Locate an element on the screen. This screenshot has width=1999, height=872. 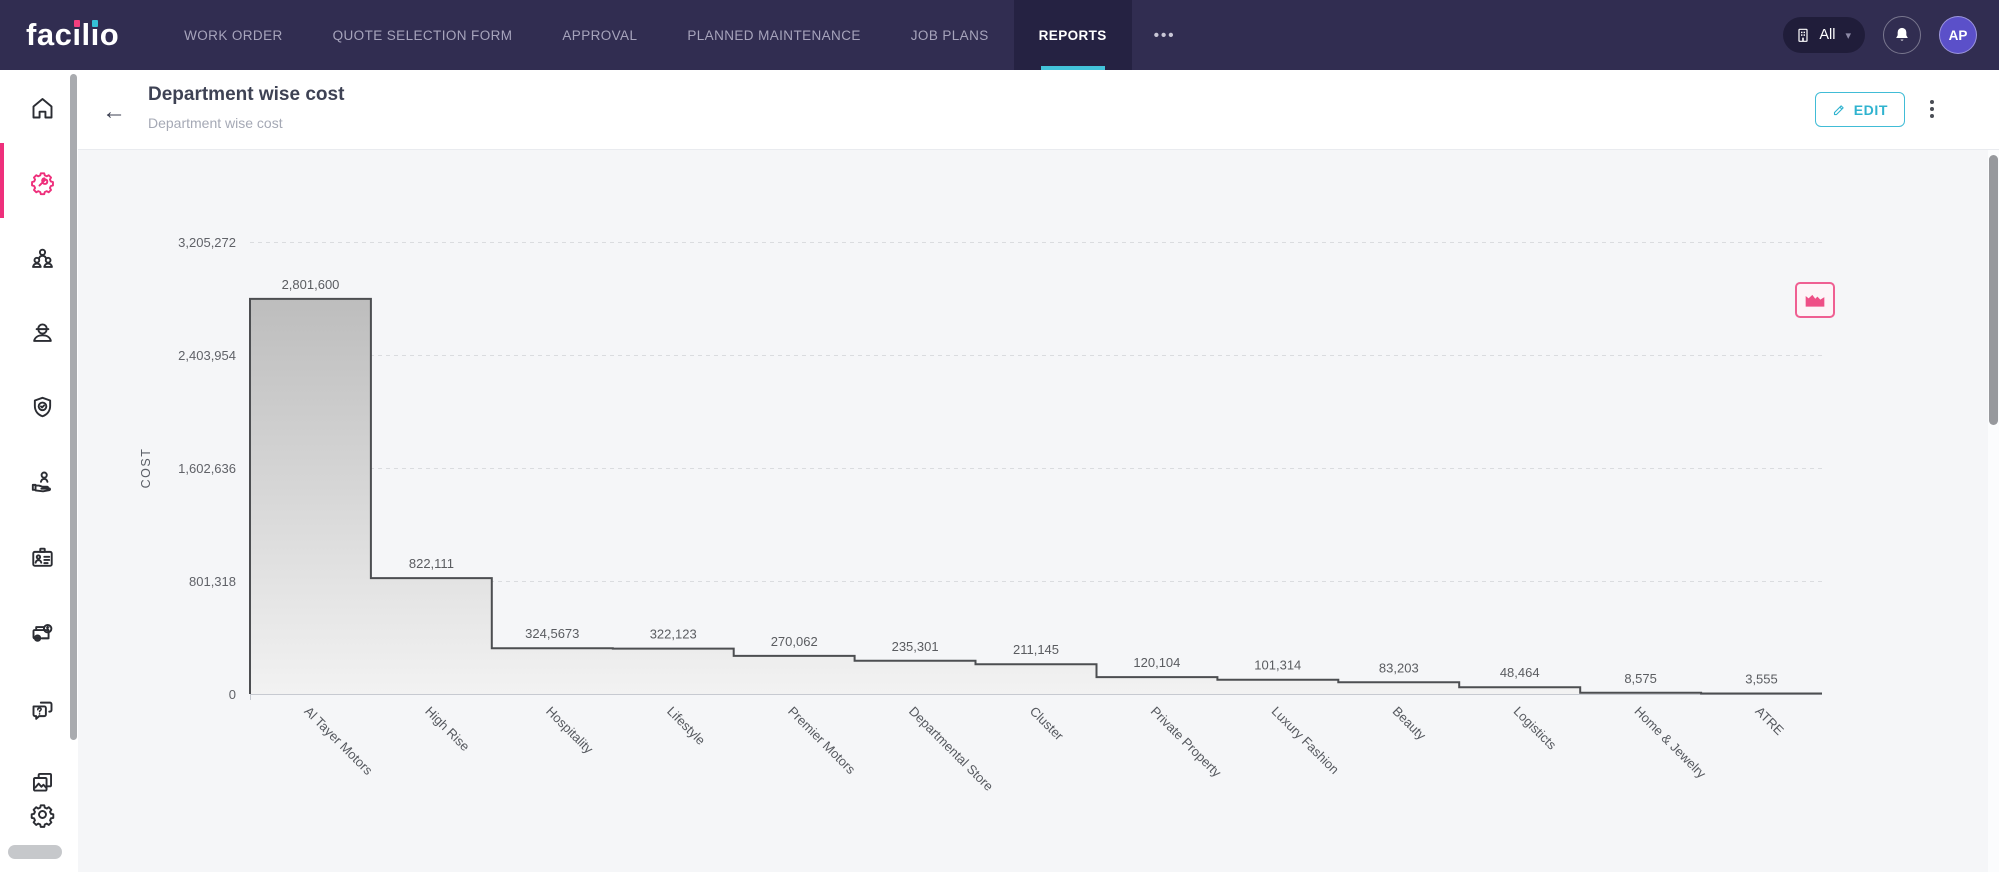
svg-text: Cluster is located at coordinates (1047, 724).